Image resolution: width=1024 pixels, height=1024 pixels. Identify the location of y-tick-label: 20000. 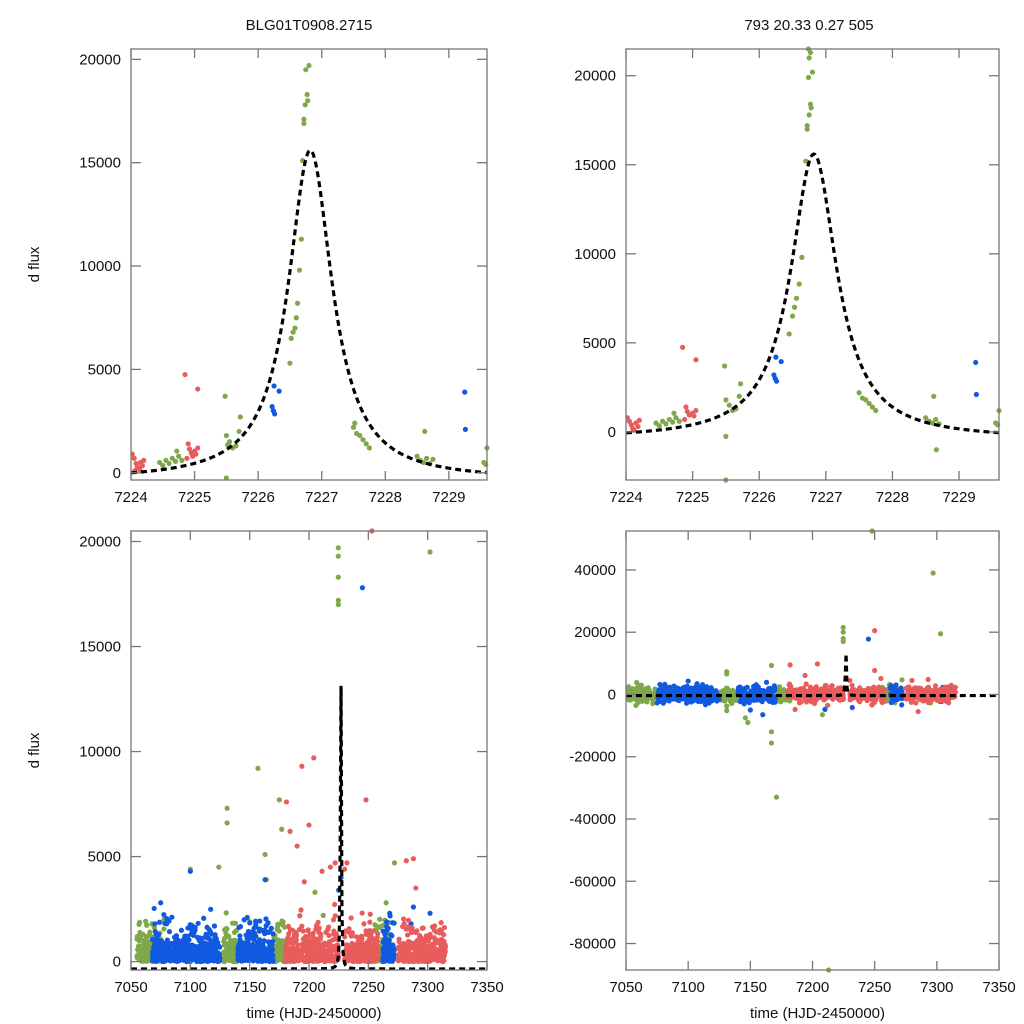
(595, 76).